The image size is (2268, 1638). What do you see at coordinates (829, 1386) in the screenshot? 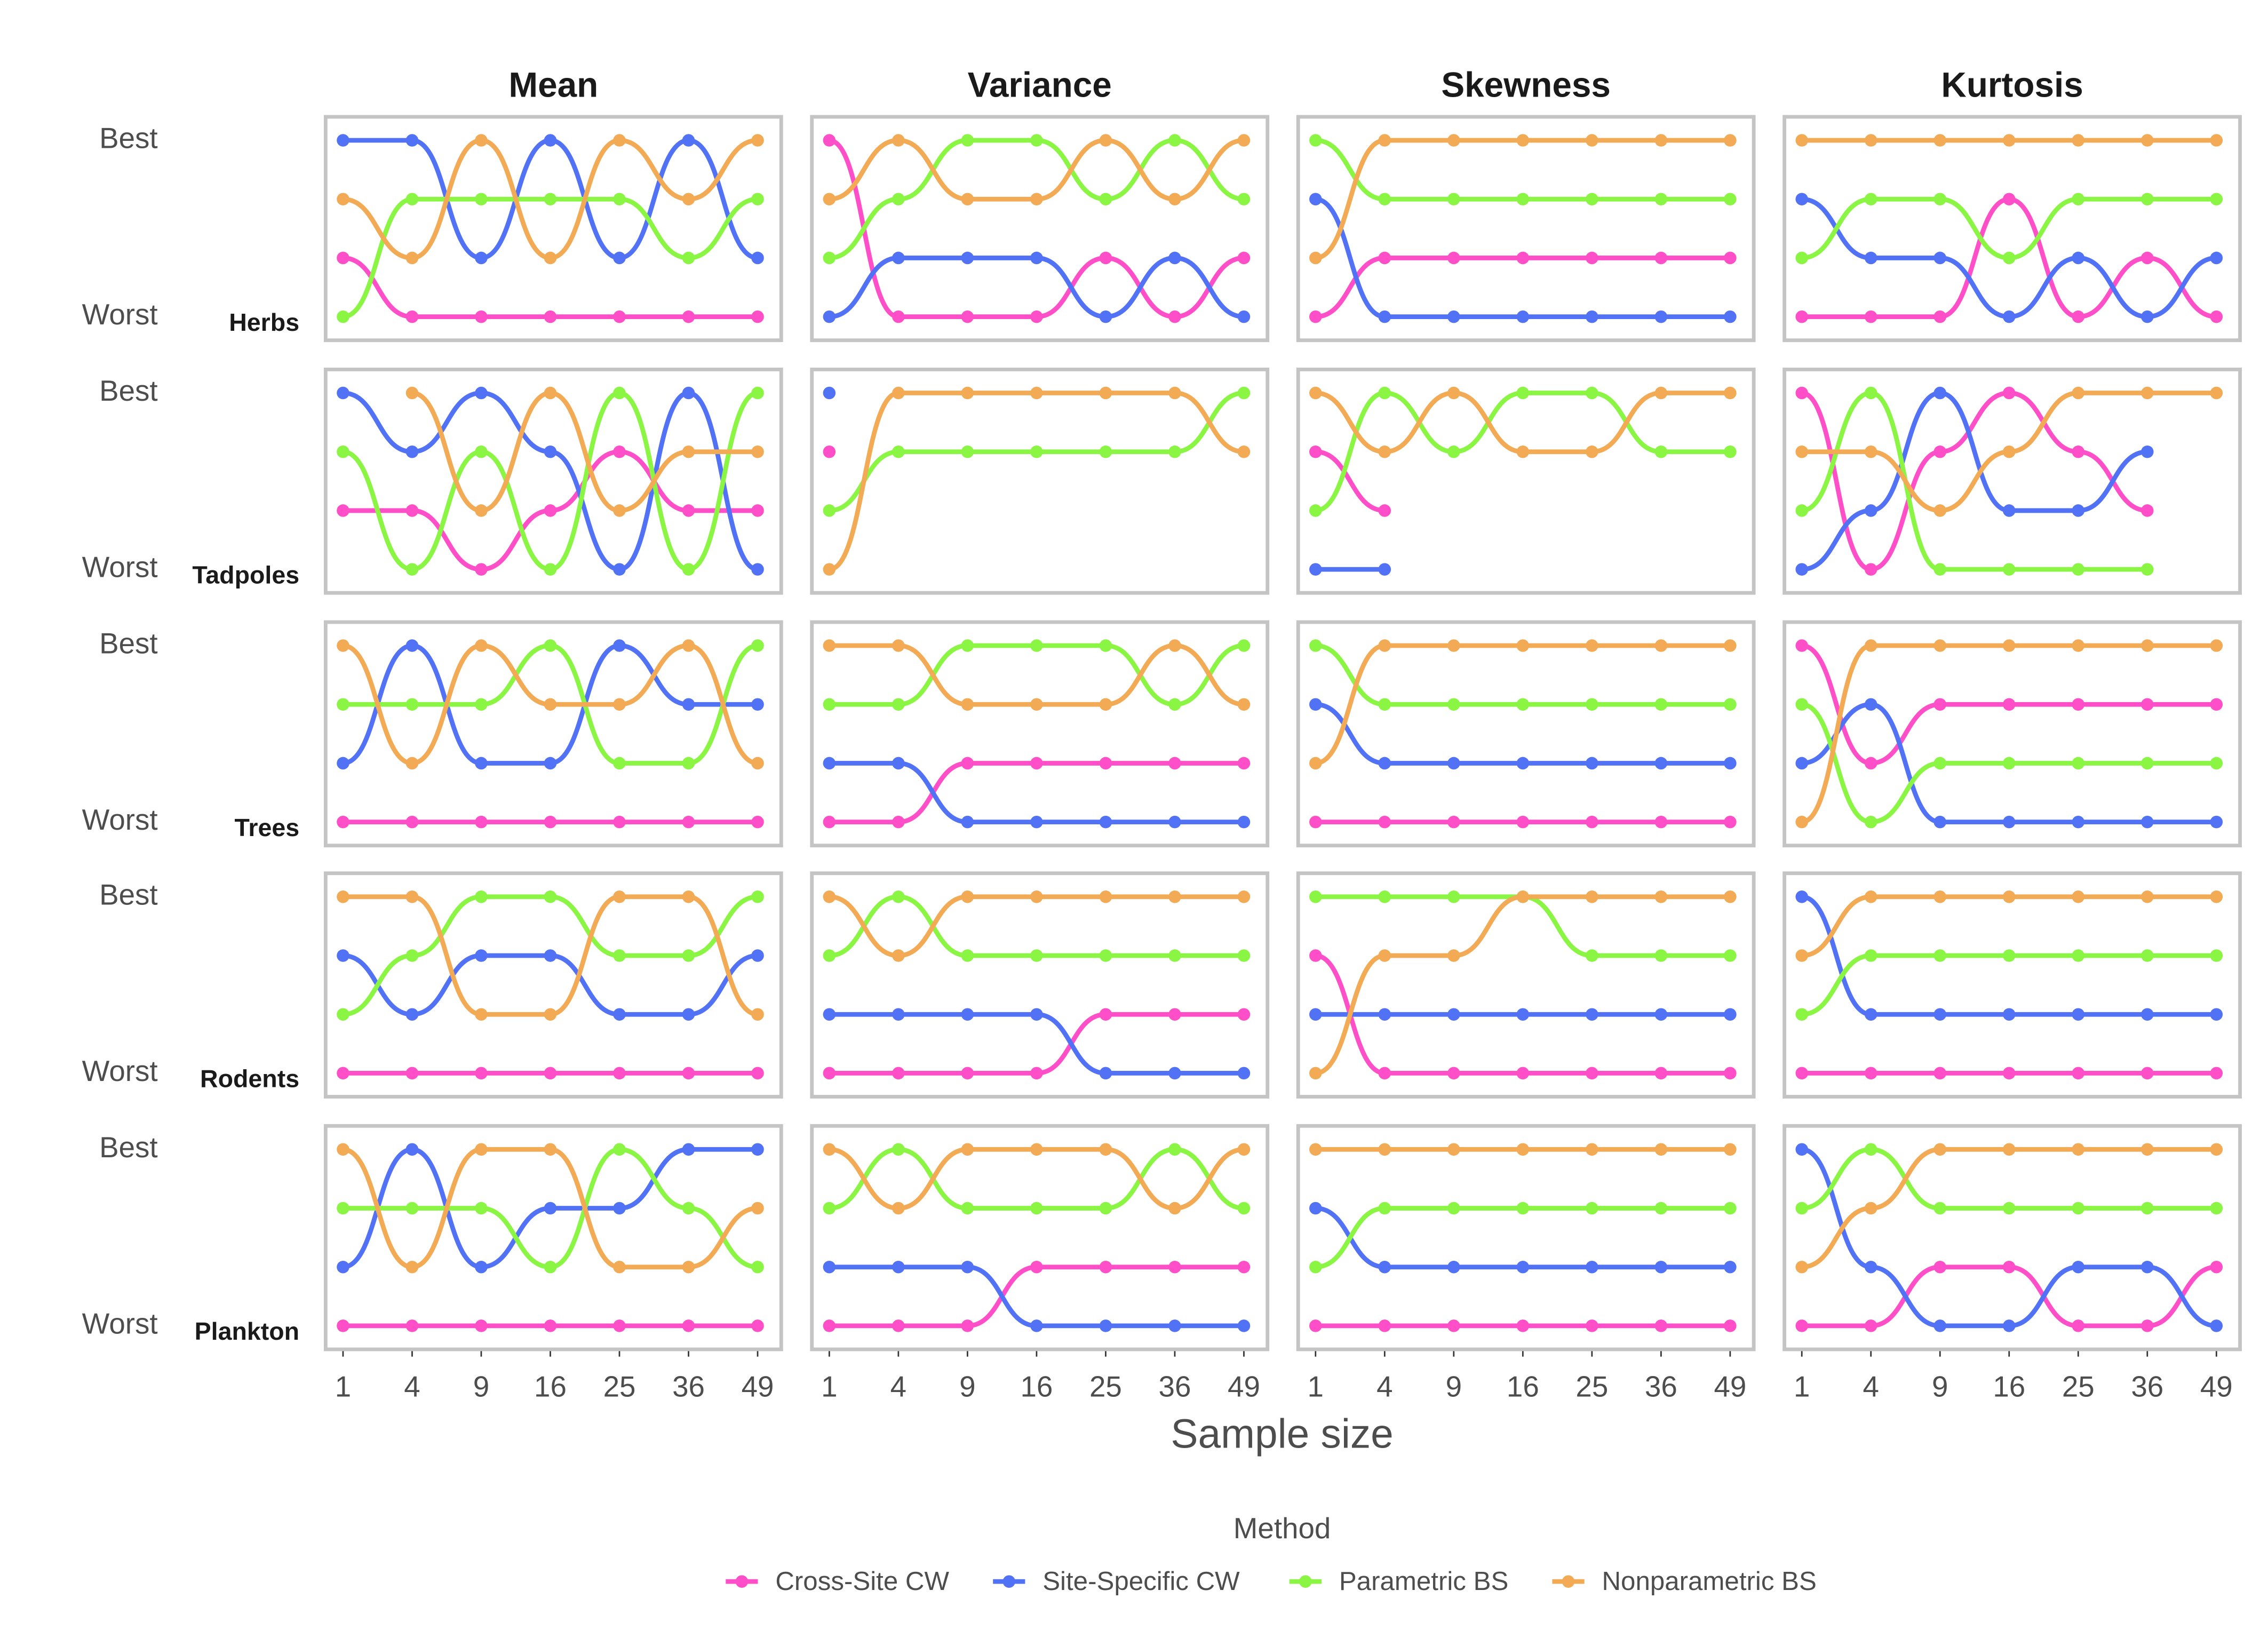
I see `x-tick-label: 1` at bounding box center [829, 1386].